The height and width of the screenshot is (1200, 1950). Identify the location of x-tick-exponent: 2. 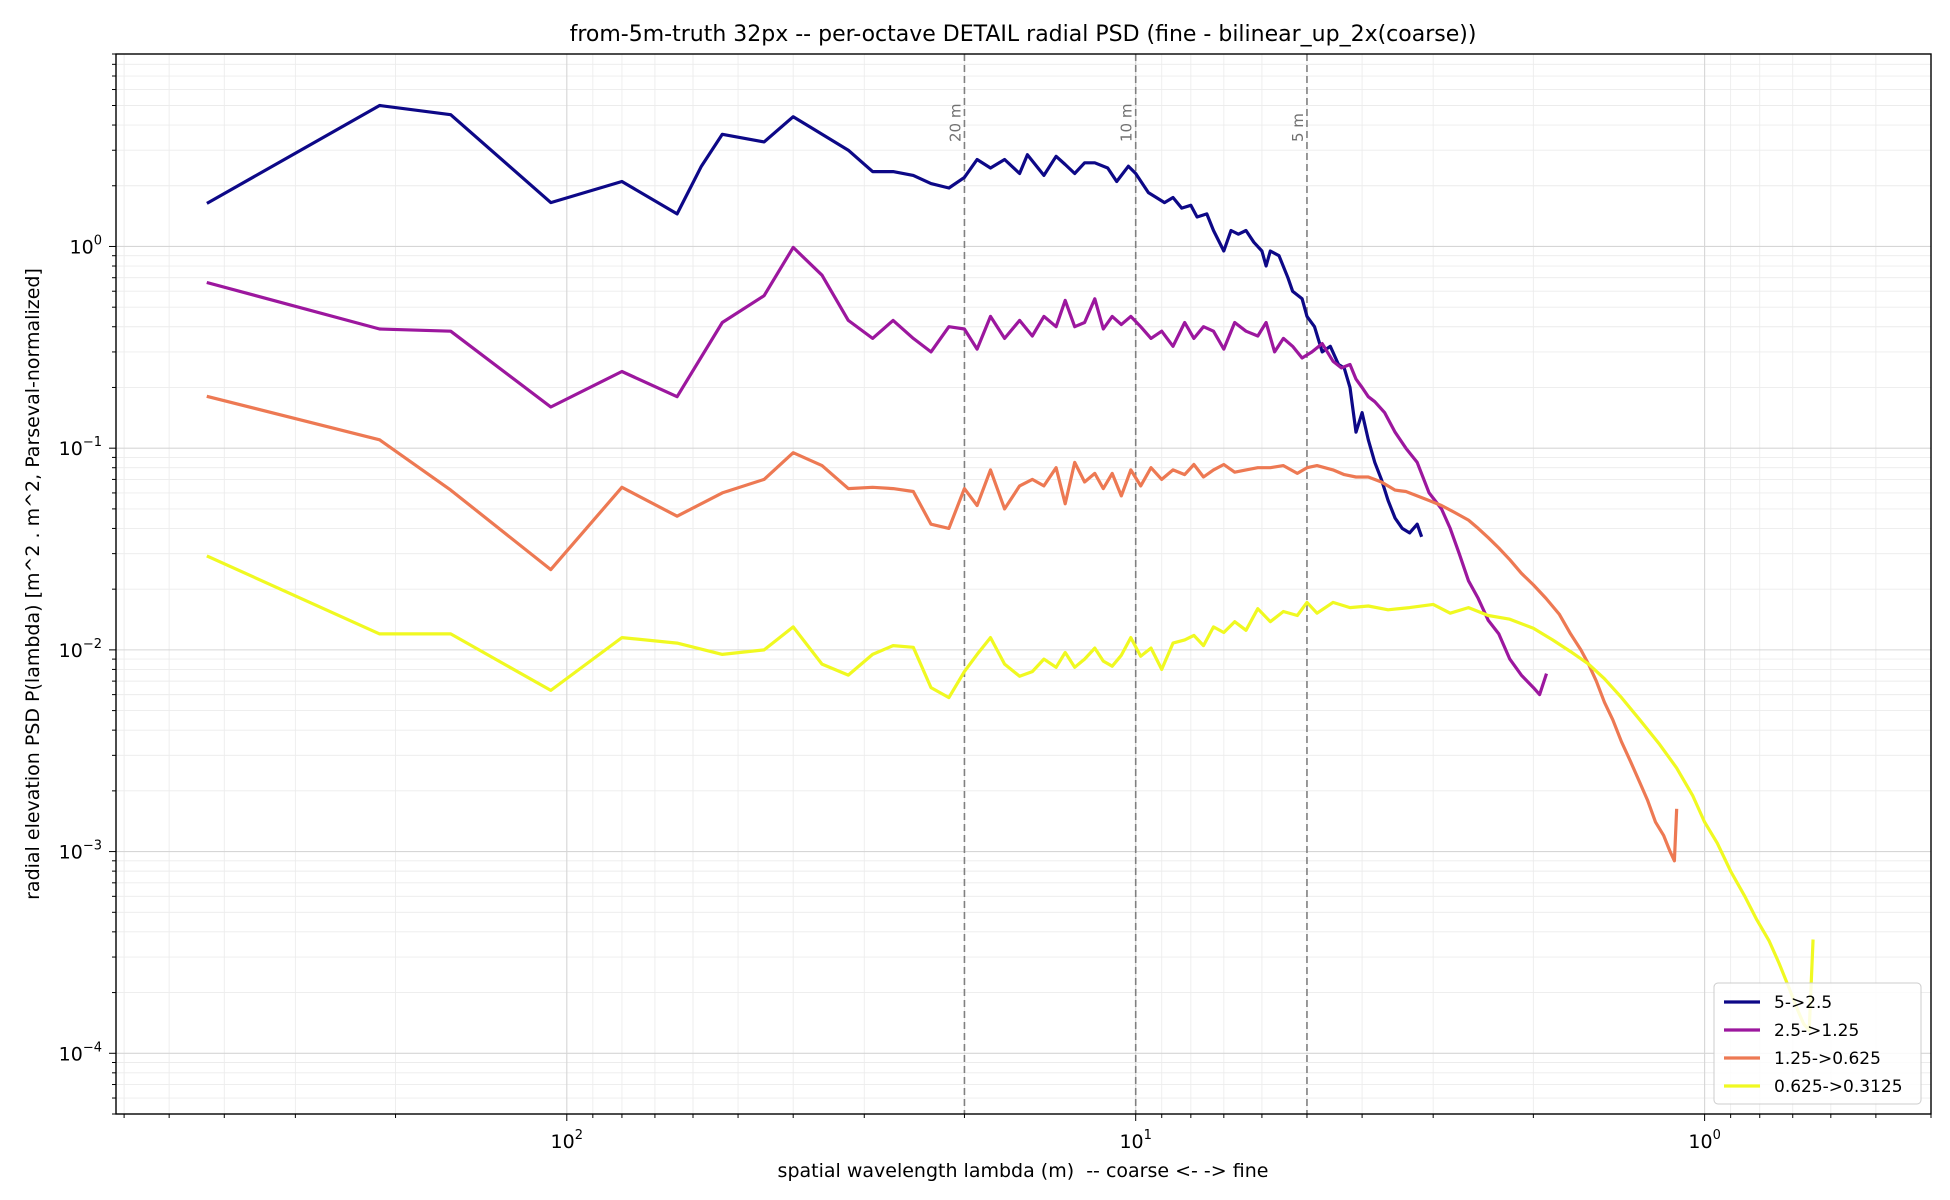
(579, 1135).